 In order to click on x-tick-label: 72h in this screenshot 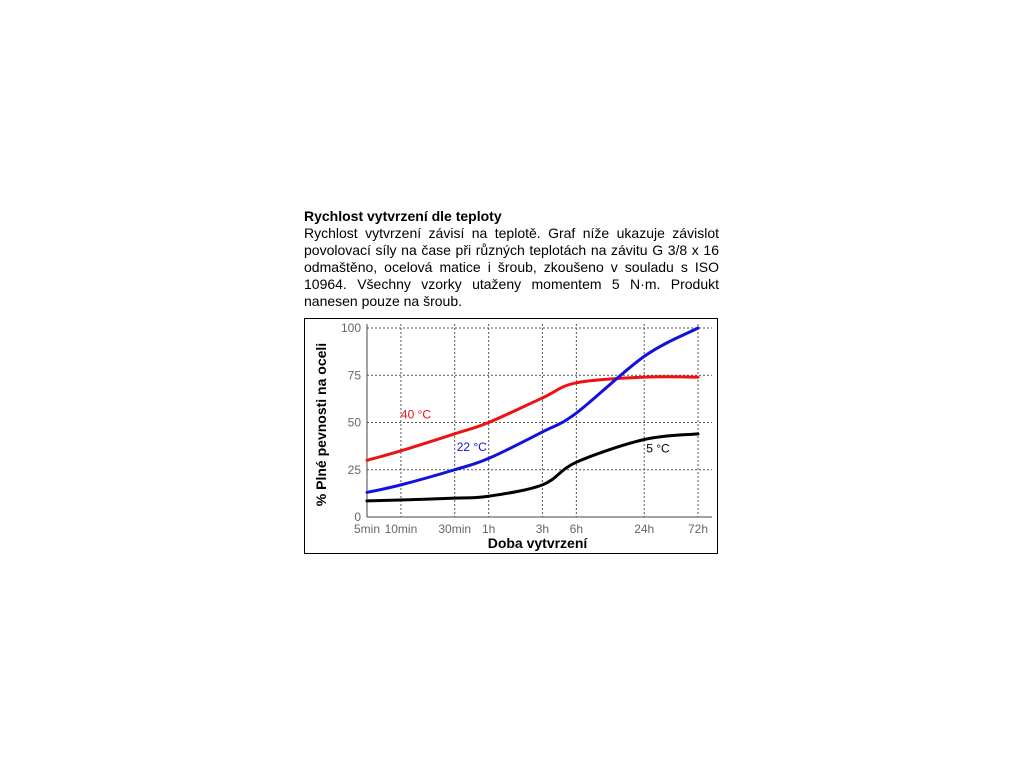, I will do `click(698, 529)`.